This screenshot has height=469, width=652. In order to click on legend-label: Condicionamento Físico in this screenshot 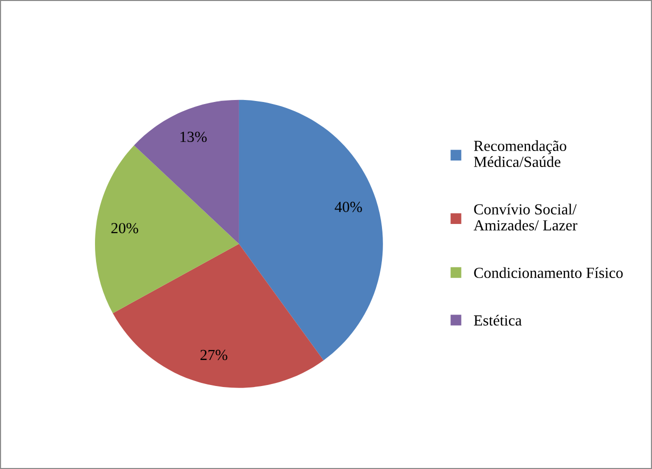, I will do `click(548, 272)`.